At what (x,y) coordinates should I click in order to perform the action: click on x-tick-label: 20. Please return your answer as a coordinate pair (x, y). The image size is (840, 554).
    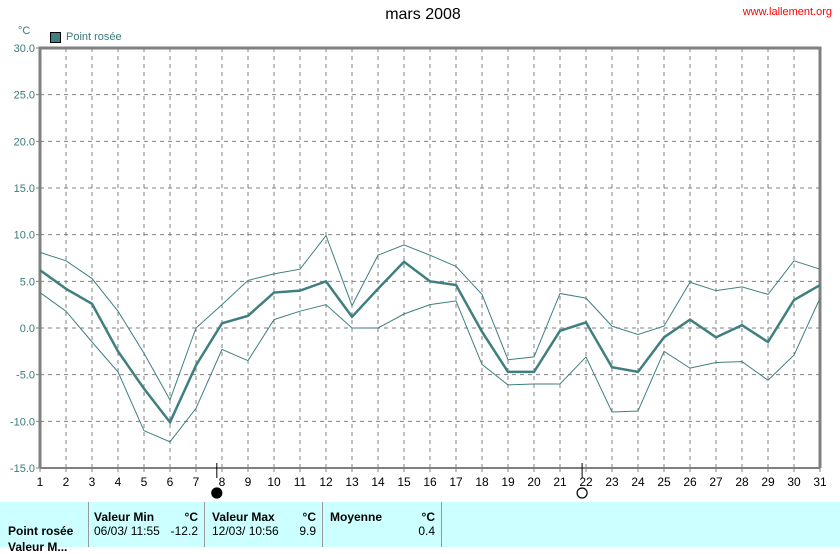
    Looking at the image, I should click on (534, 482).